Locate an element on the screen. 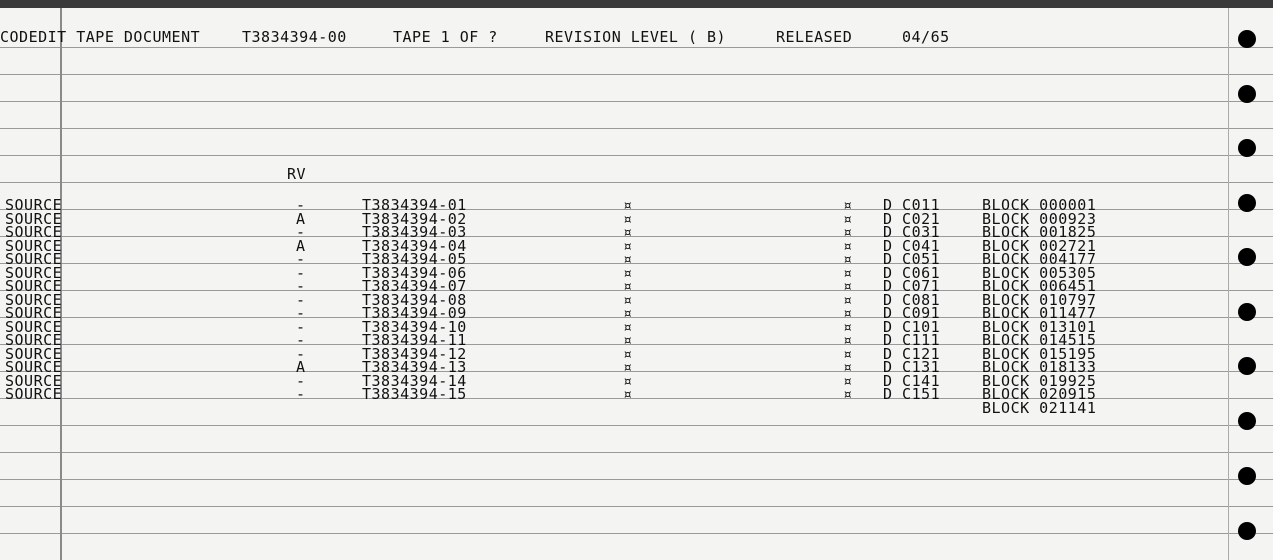 The height and width of the screenshot is (560, 1273). file-id: D C031 is located at coordinates (912, 232).